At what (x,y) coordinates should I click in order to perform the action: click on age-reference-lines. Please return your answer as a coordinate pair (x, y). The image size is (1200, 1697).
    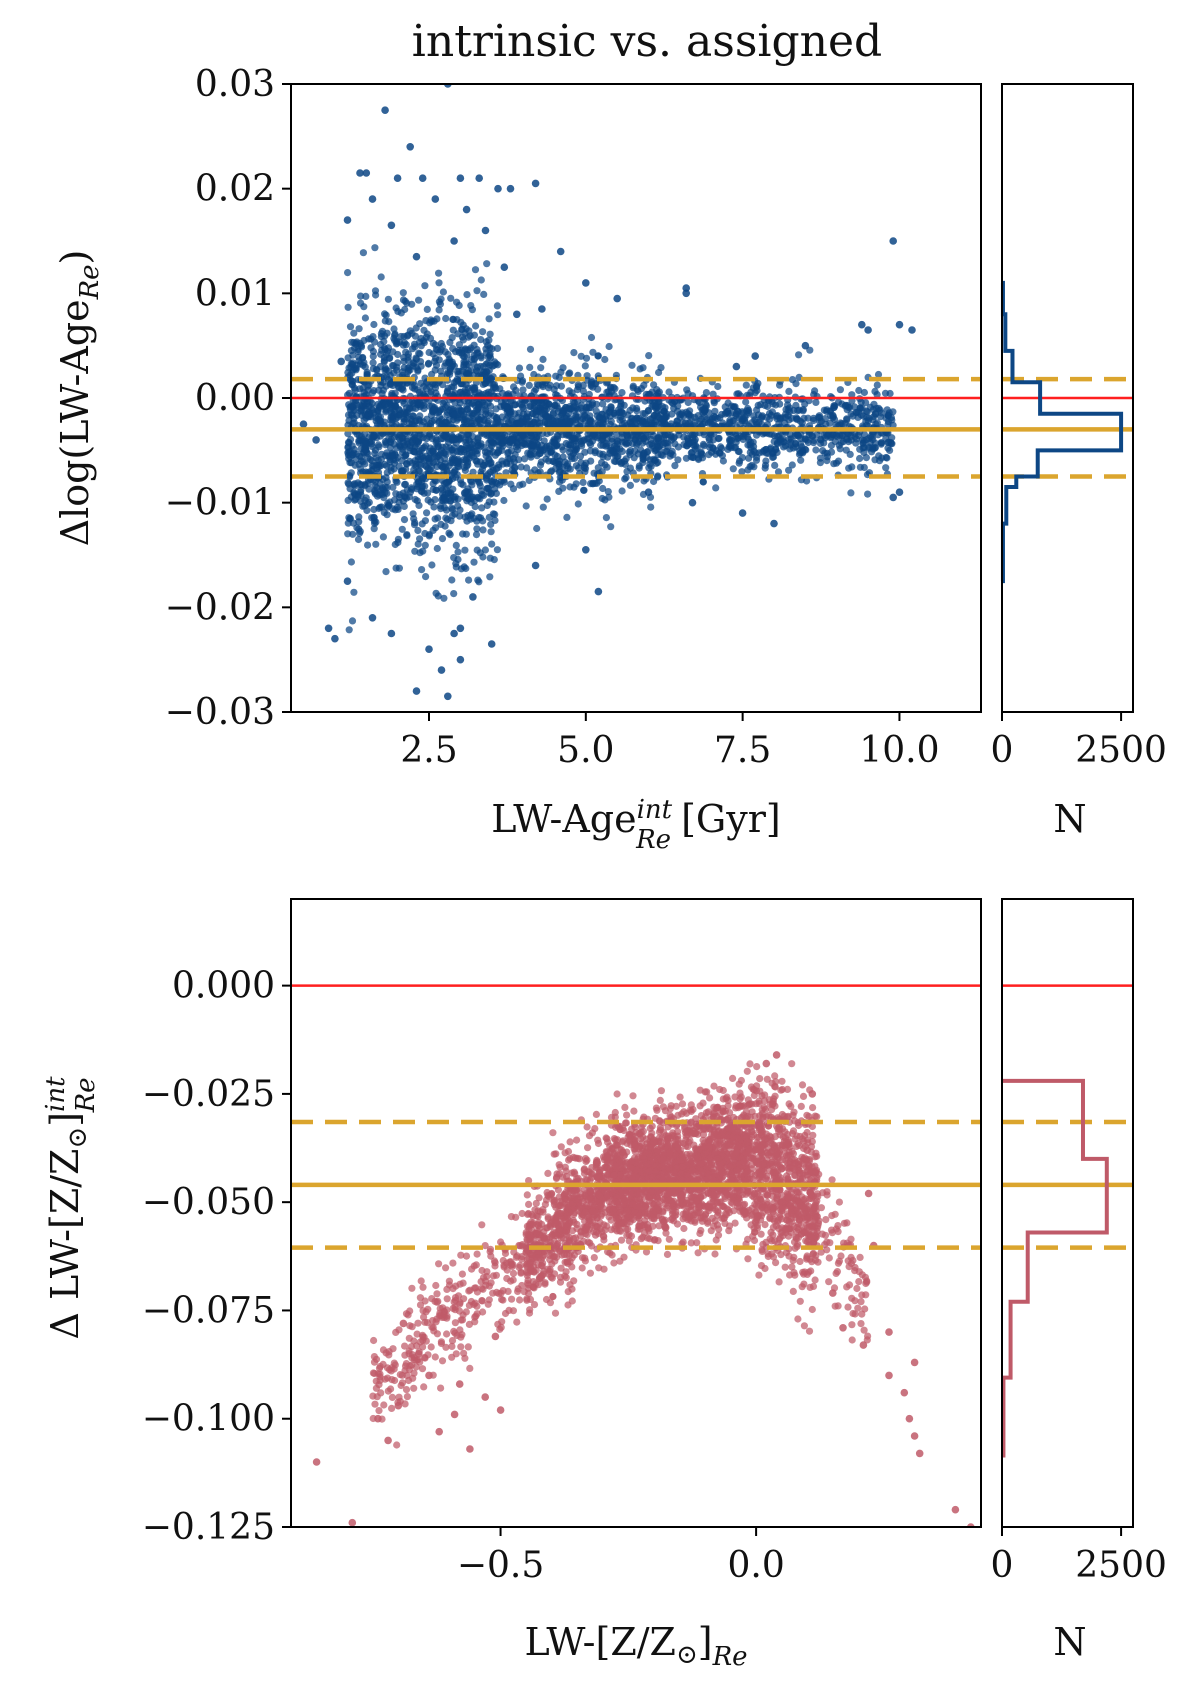
    Looking at the image, I should click on (636, 427).